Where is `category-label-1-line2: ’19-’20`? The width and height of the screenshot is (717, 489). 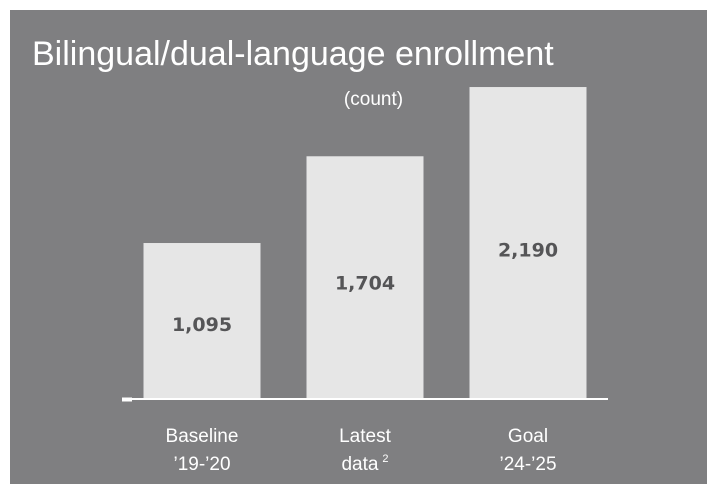 category-label-1-line2: ’19-’20 is located at coordinates (201, 464).